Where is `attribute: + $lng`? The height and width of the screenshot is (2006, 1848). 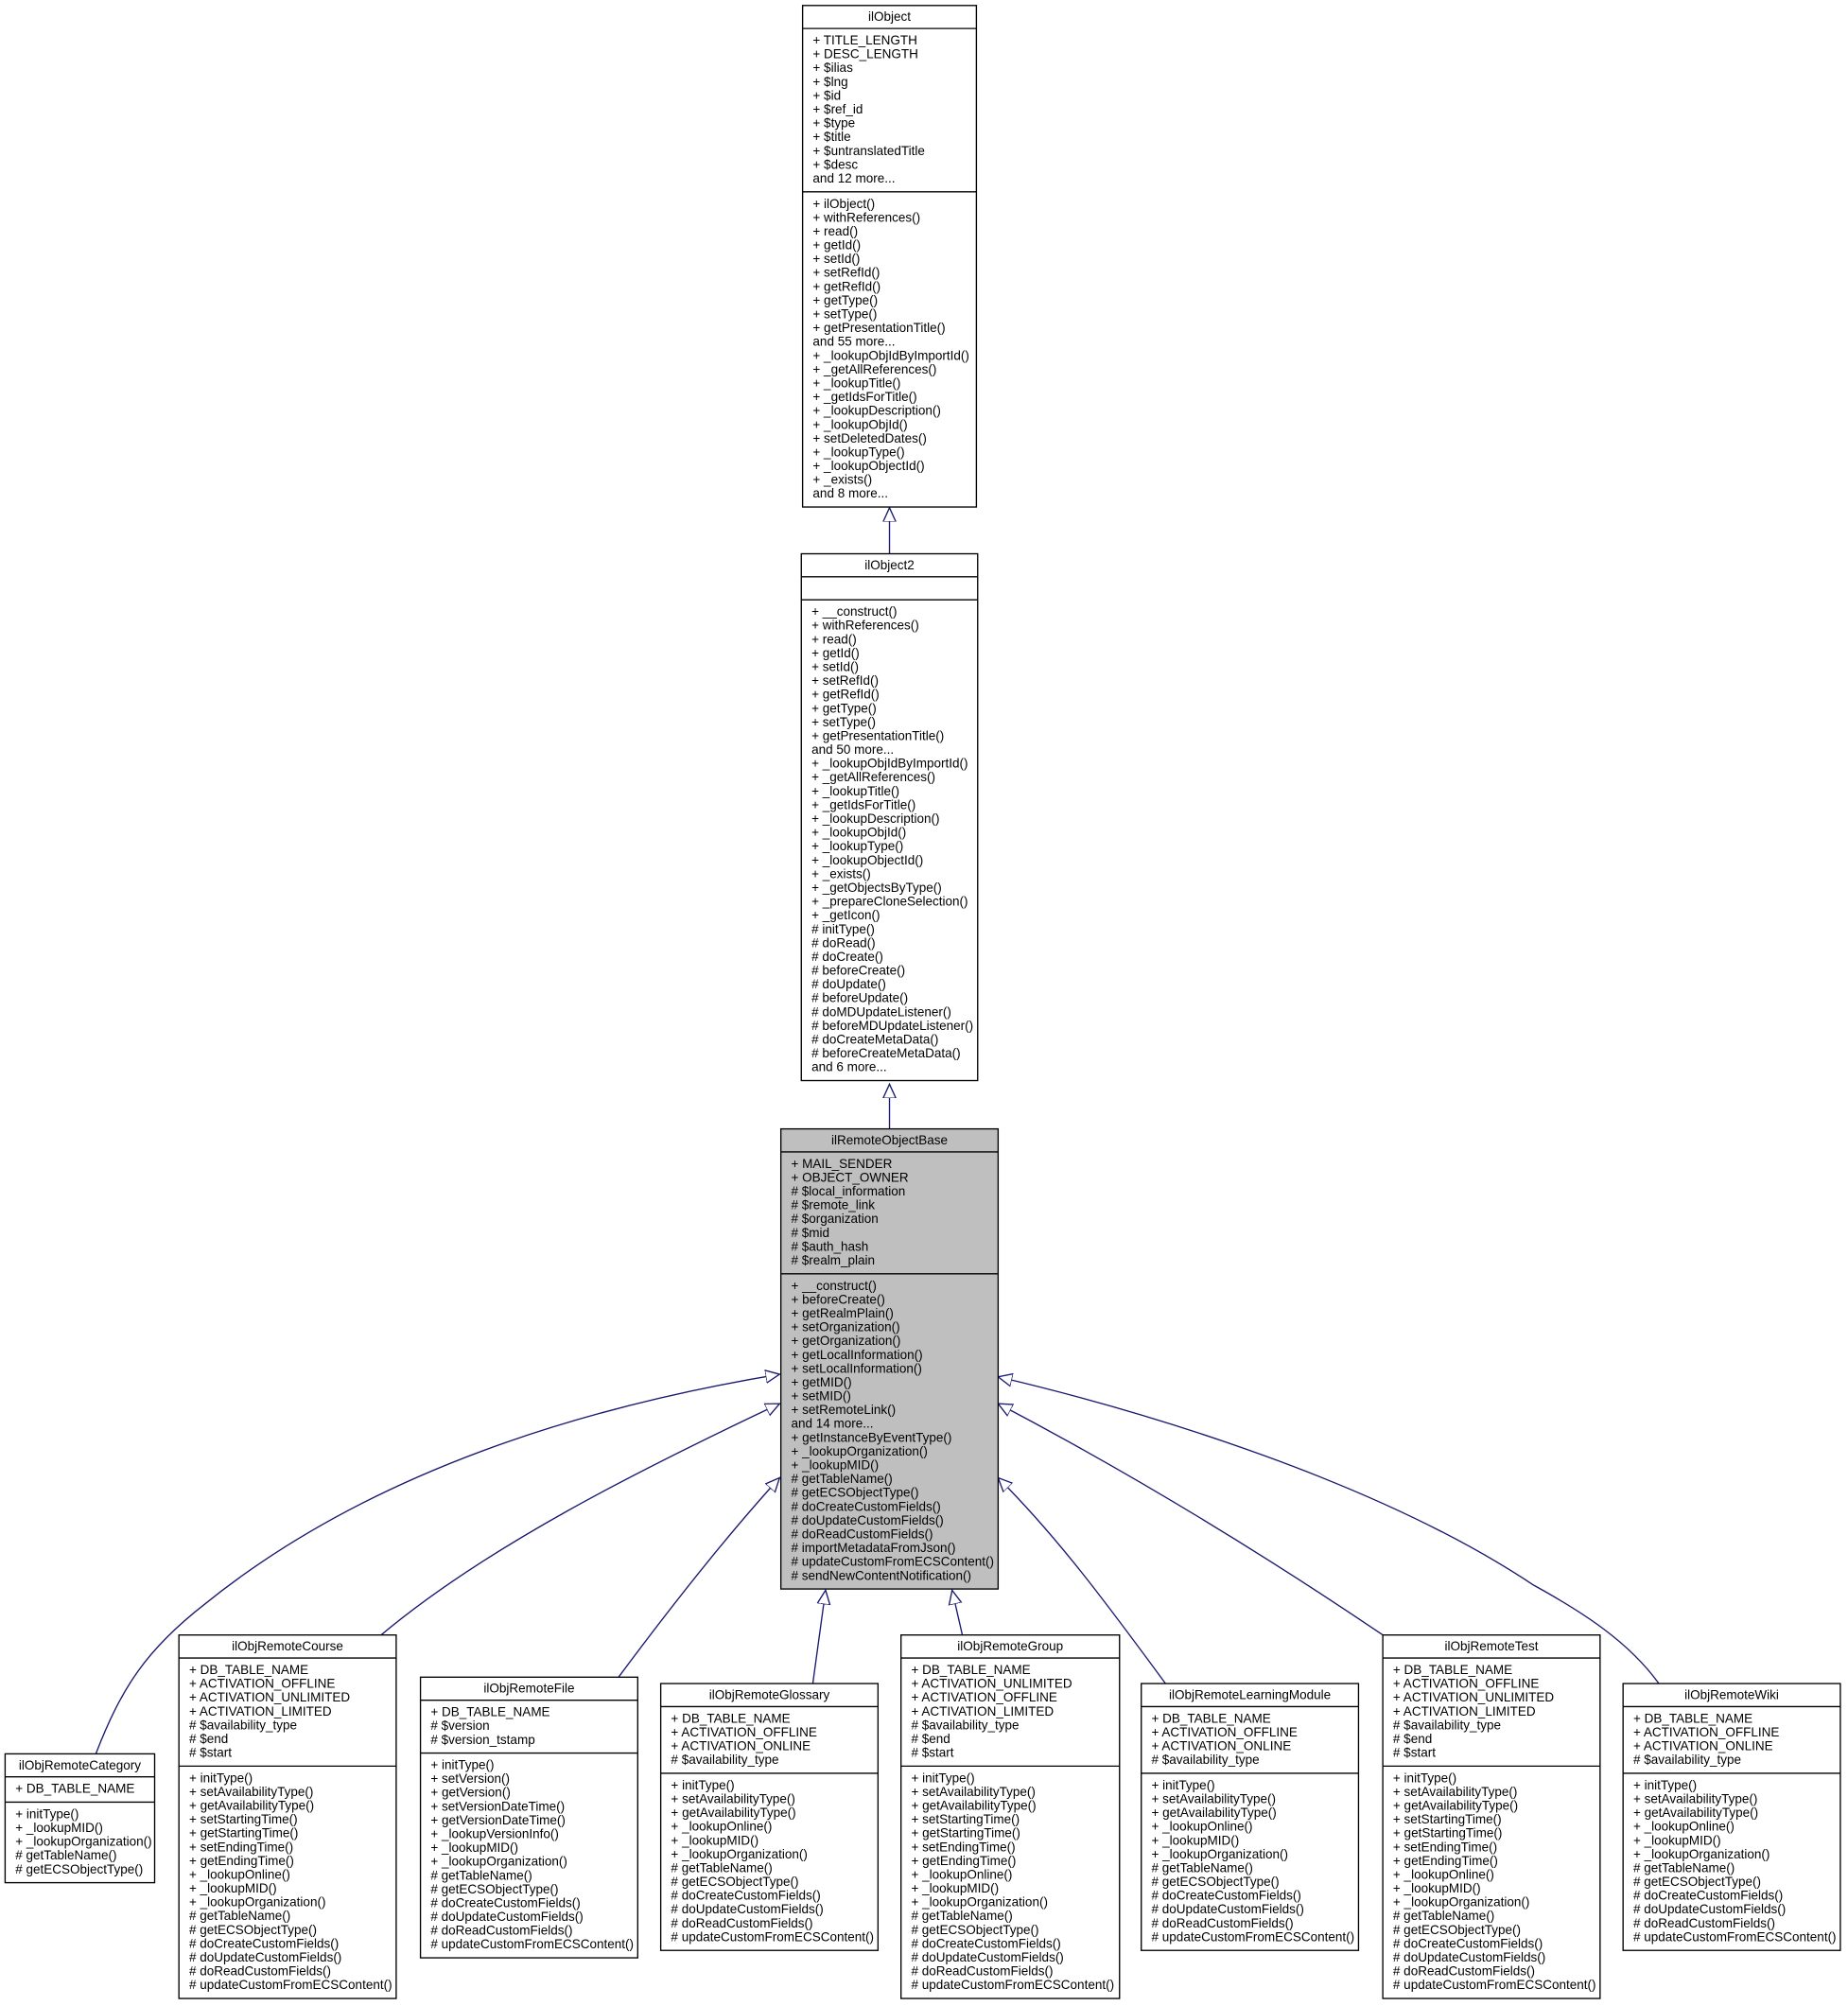 attribute: + $lng is located at coordinates (829, 82).